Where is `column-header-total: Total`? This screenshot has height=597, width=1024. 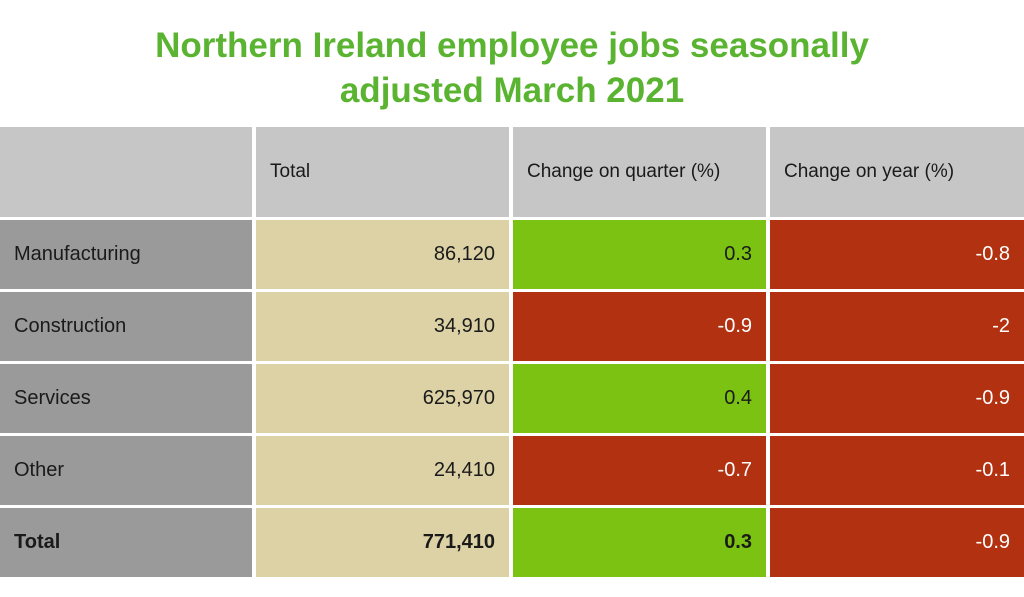 column-header-total: Total is located at coordinates (382, 172).